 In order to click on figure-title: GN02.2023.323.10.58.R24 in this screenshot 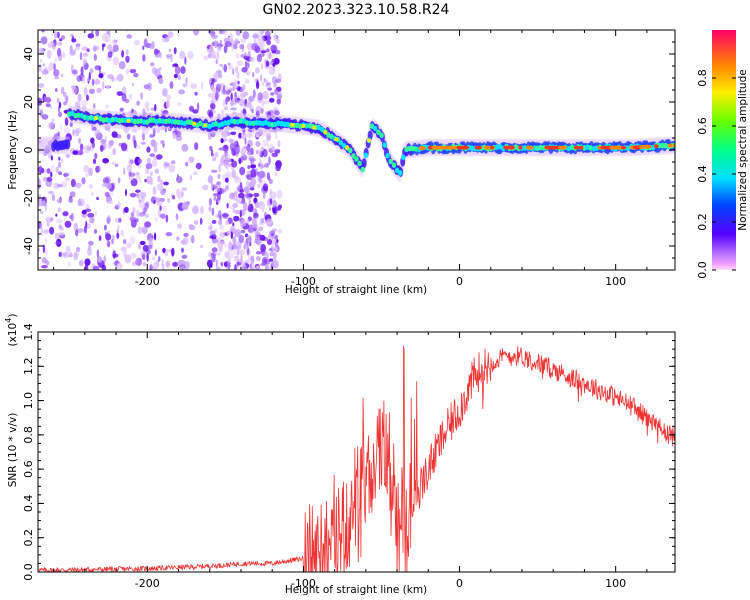, I will do `click(356, 10)`.